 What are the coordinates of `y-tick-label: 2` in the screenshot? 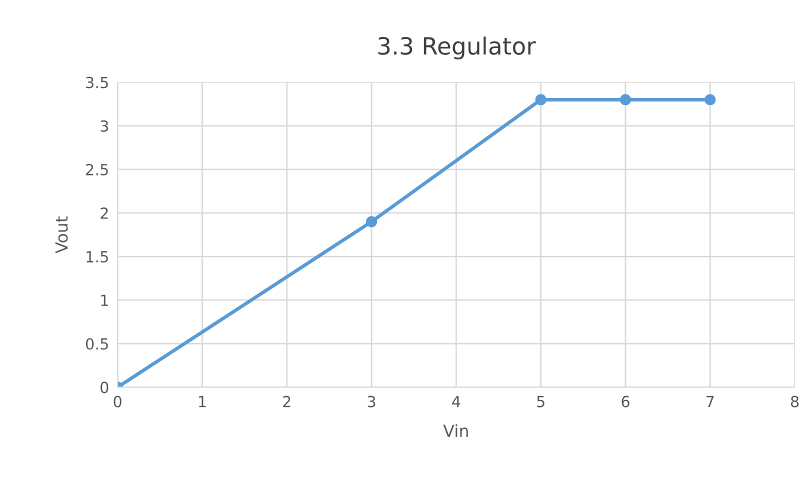 It's located at (104, 213).